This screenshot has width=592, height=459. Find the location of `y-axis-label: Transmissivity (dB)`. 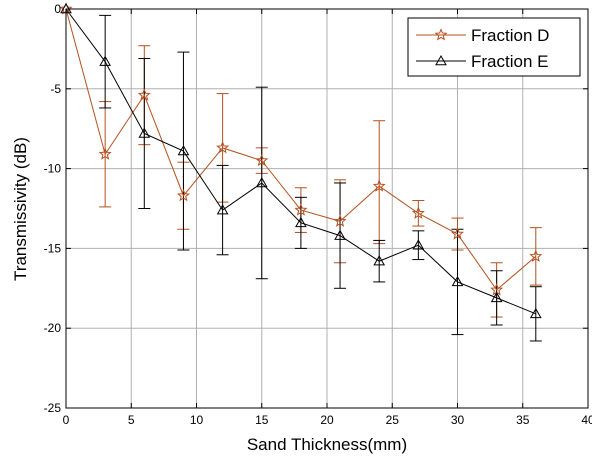

y-axis-label: Transmissivity (dB) is located at coordinates (20, 209).